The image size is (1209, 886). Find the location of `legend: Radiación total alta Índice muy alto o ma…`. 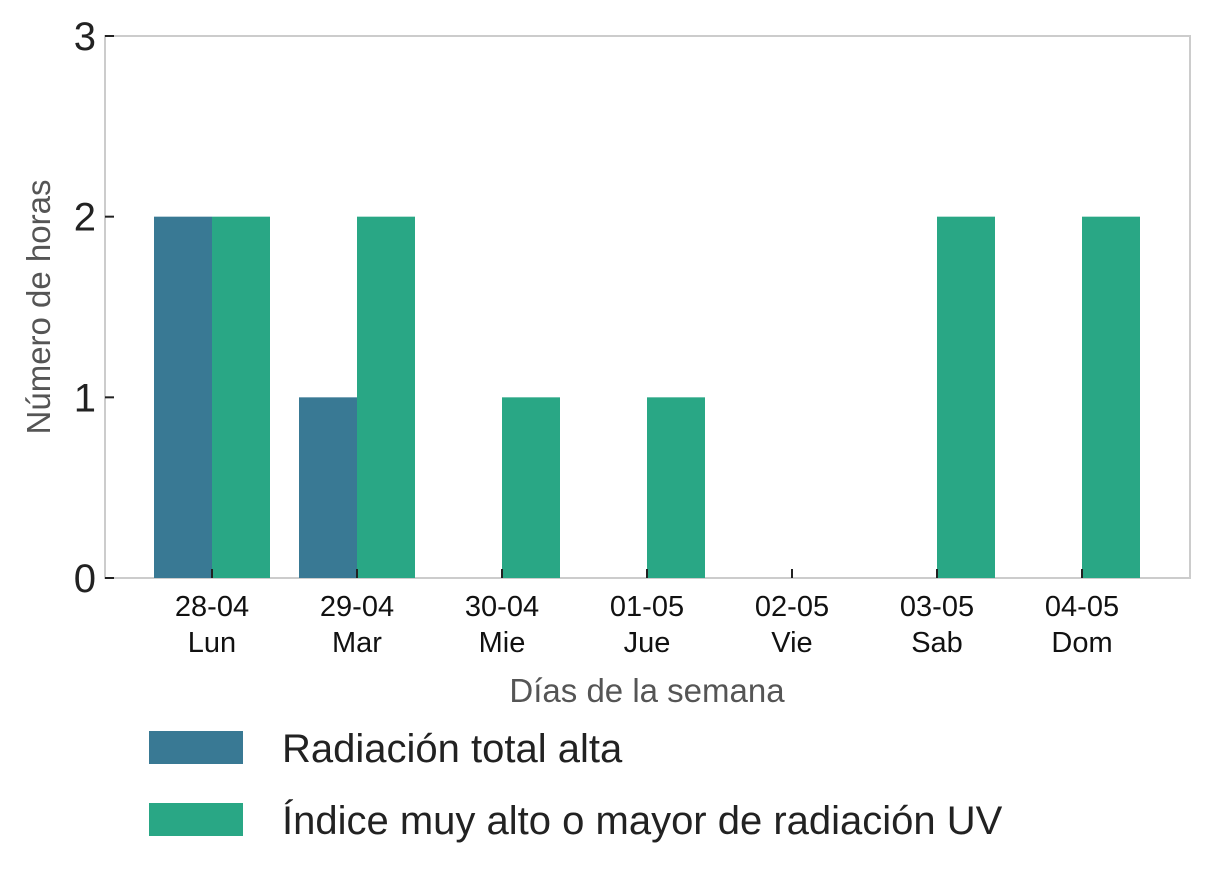

legend: Radiación total alta Índice muy alto o ma… is located at coordinates (576, 785).